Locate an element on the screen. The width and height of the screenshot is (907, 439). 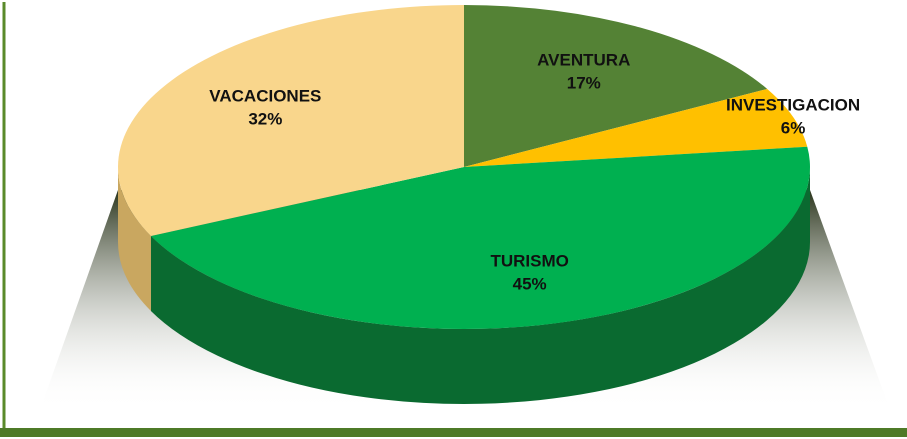
frame-bottom is located at coordinates (453, 432).